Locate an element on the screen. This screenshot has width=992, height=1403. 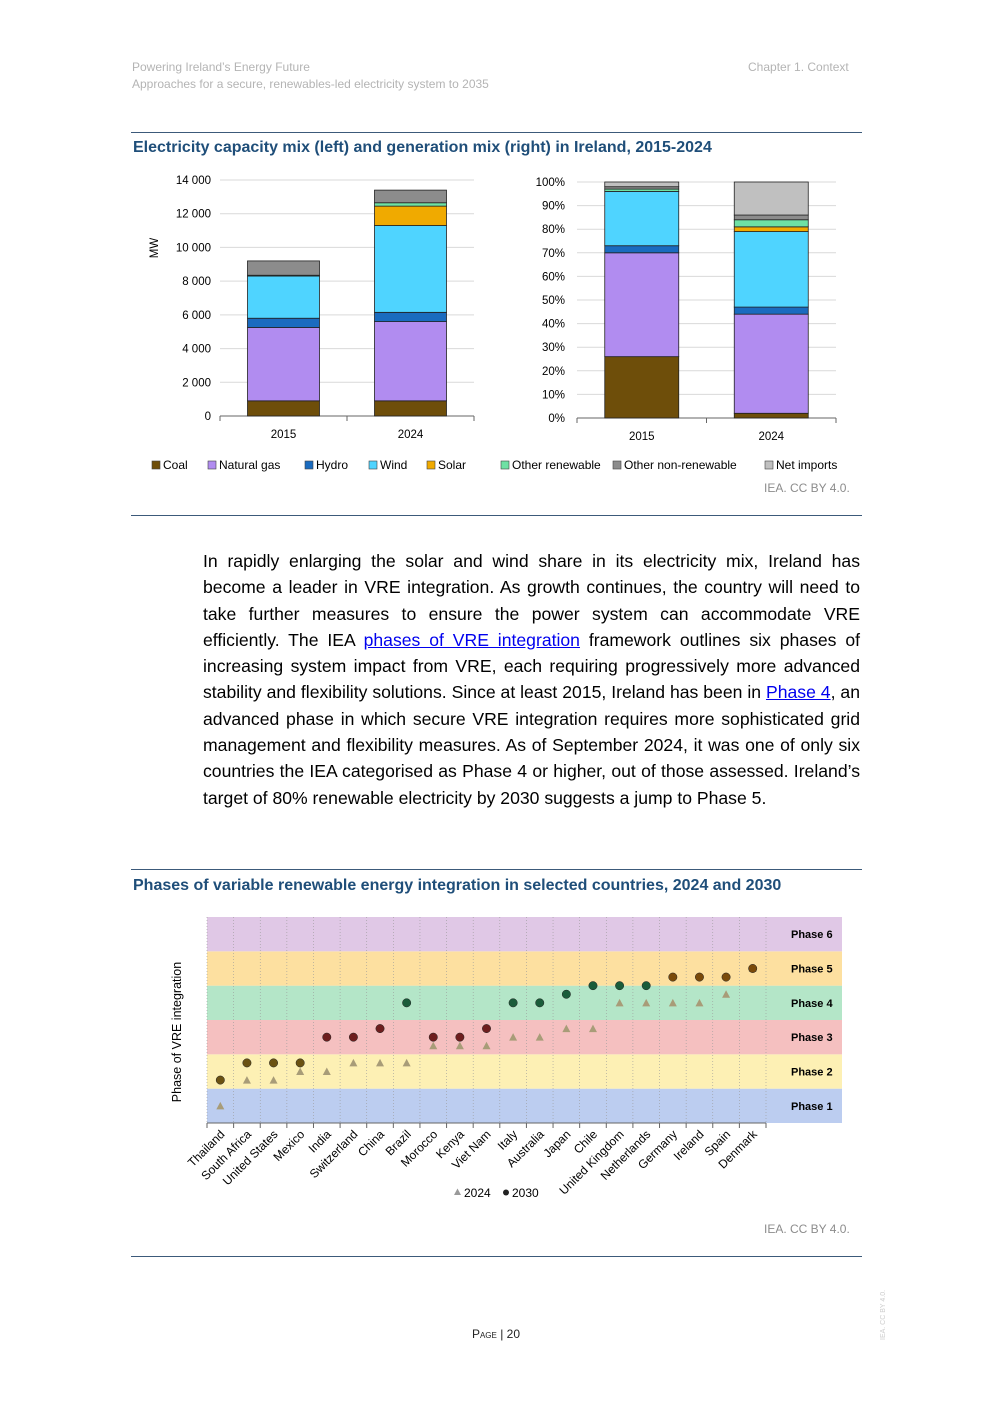
capacity-bar-natural-gas-2024 is located at coordinates (410, 361).